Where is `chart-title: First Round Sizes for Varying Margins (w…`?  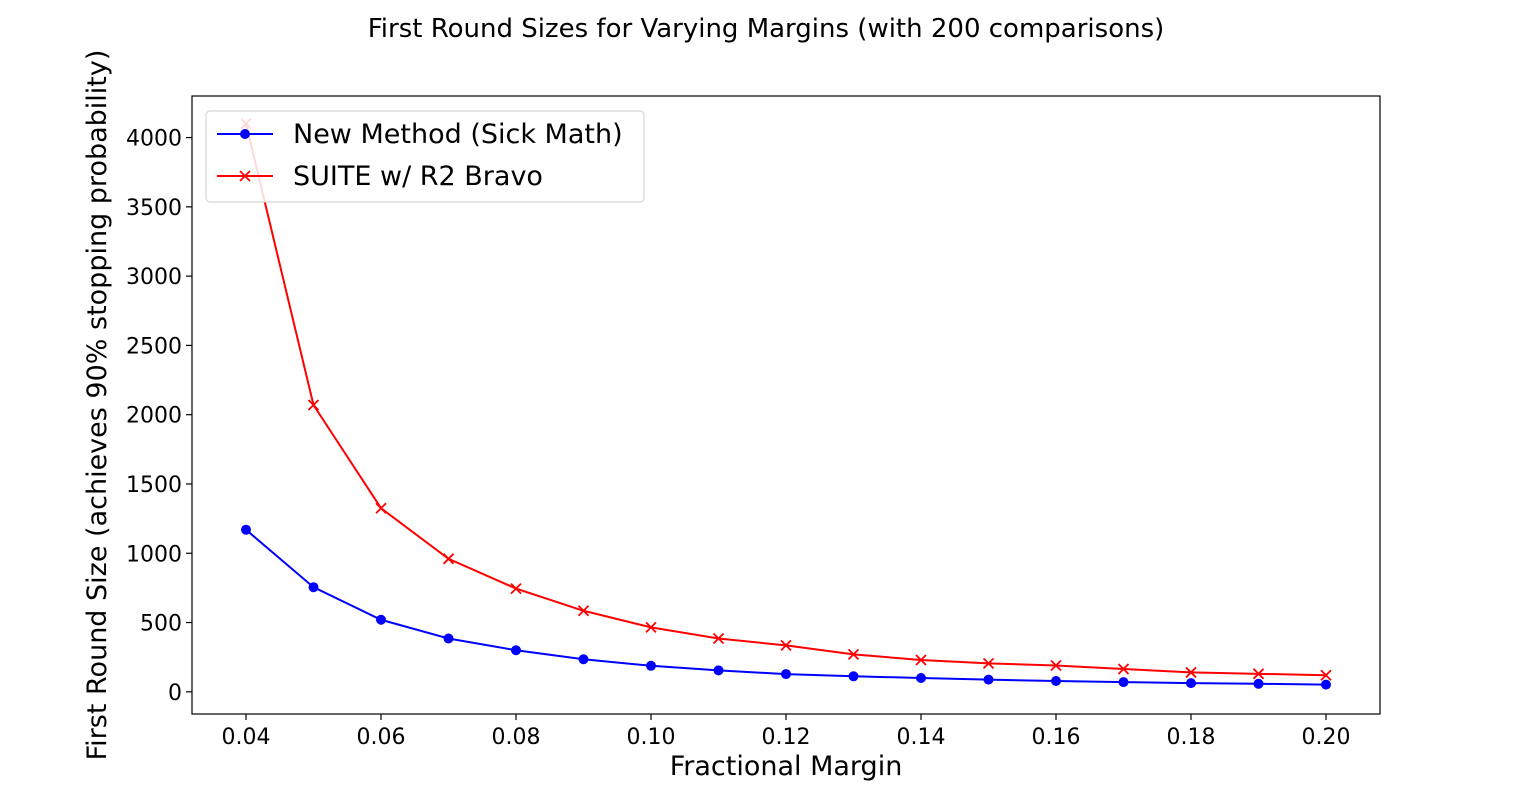 chart-title: First Round Sizes for Varying Margins (w… is located at coordinates (766, 29).